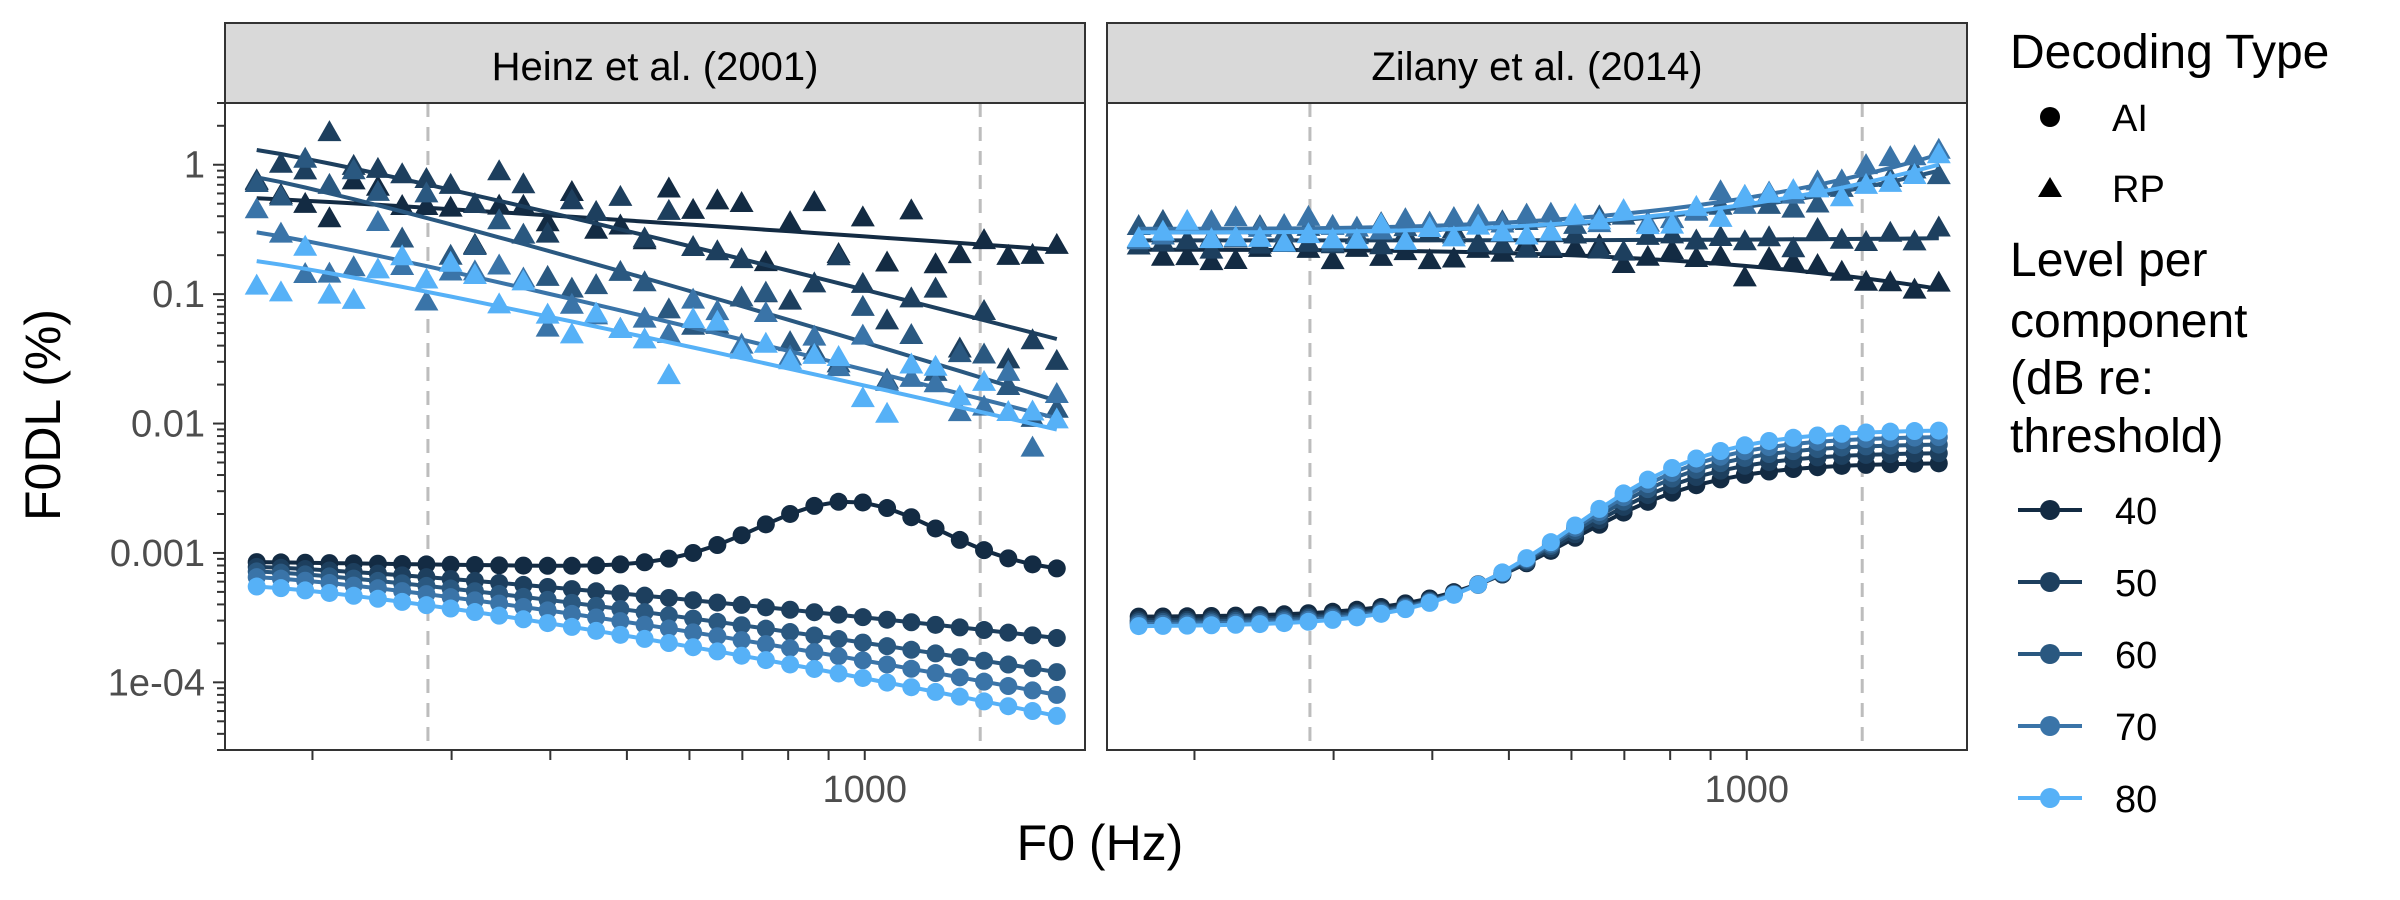  I want to click on legend-level-label: 40, so click(2136, 512).